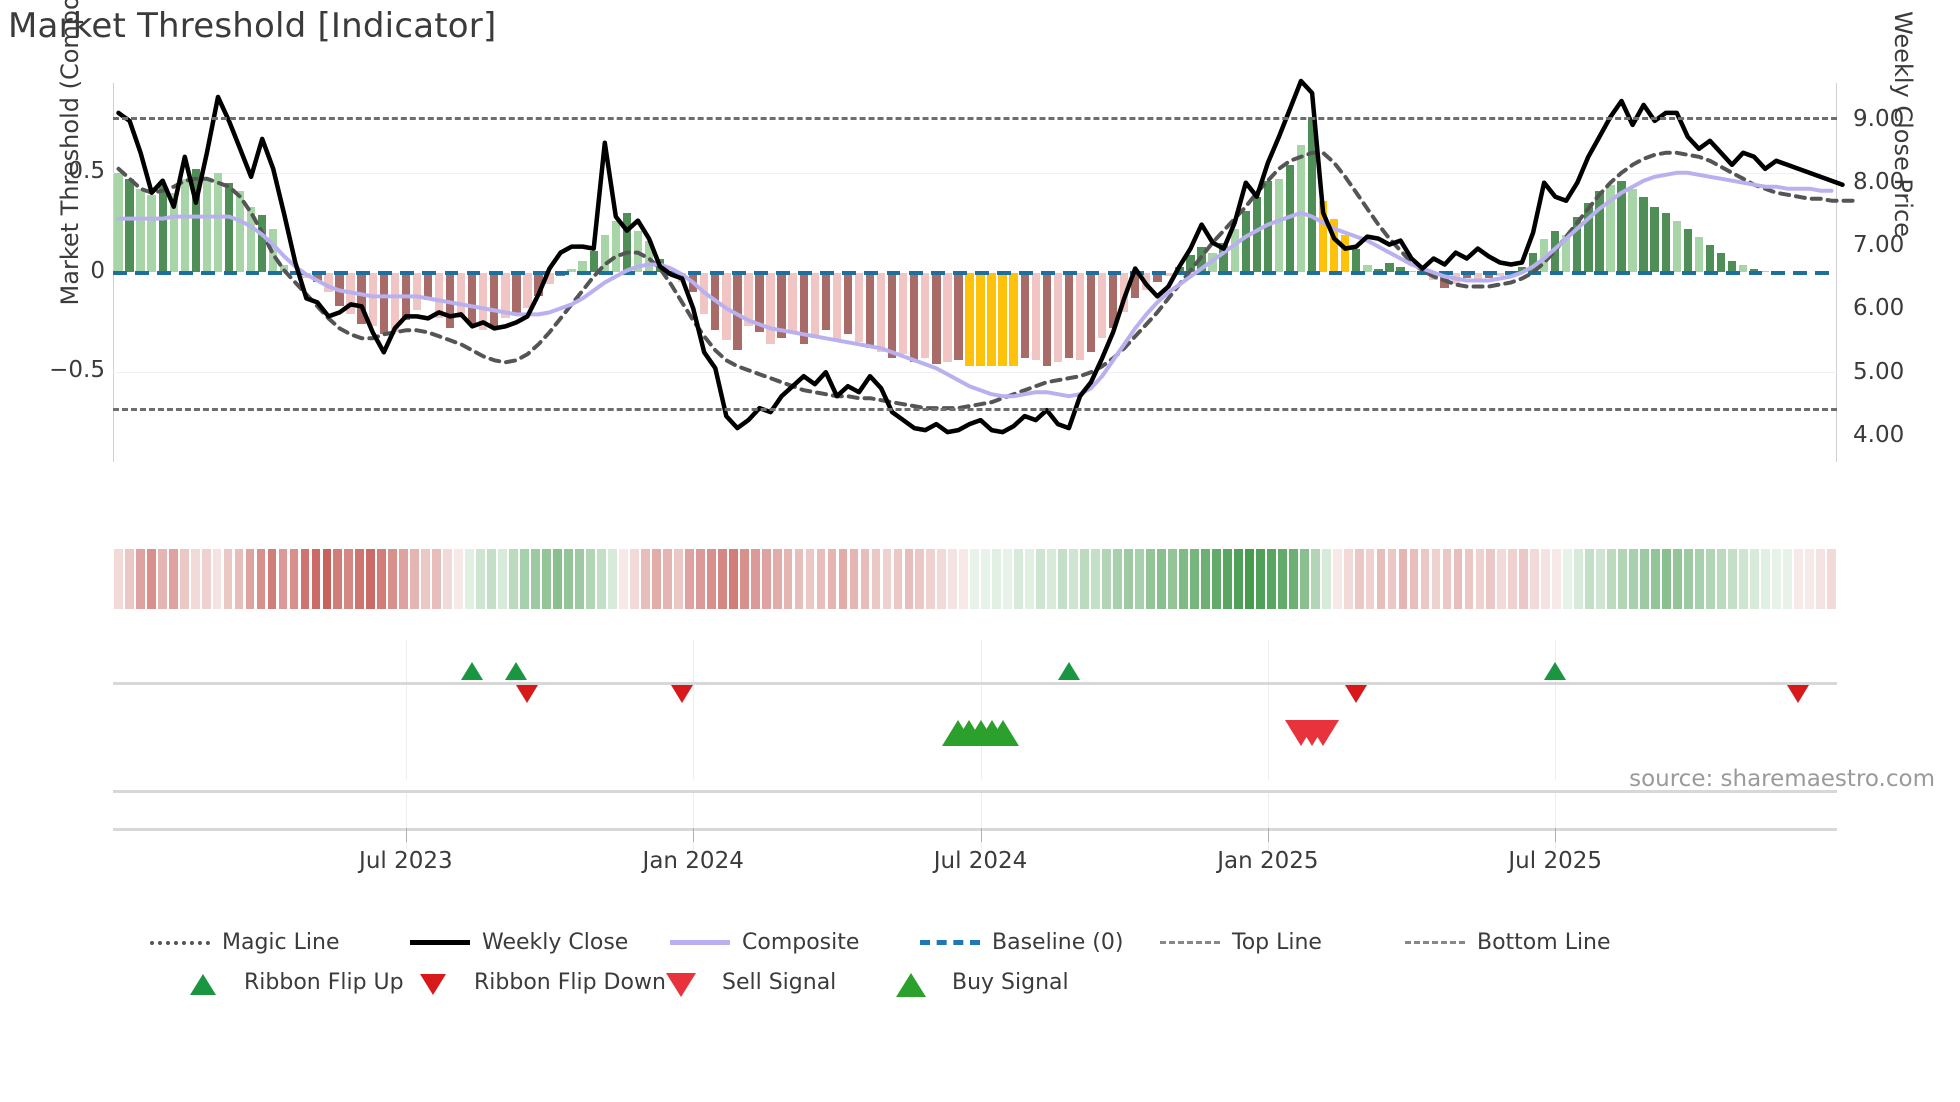 The image size is (1960, 1102). Describe the element at coordinates (202, 984) in the screenshot. I see `triangle-up-green-icon` at that location.